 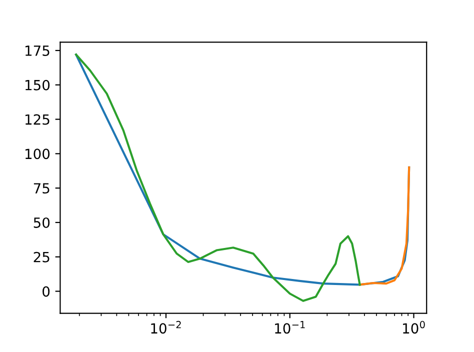 I want to click on x-tick-label: 10$^{−1}$, so click(x=290, y=327).